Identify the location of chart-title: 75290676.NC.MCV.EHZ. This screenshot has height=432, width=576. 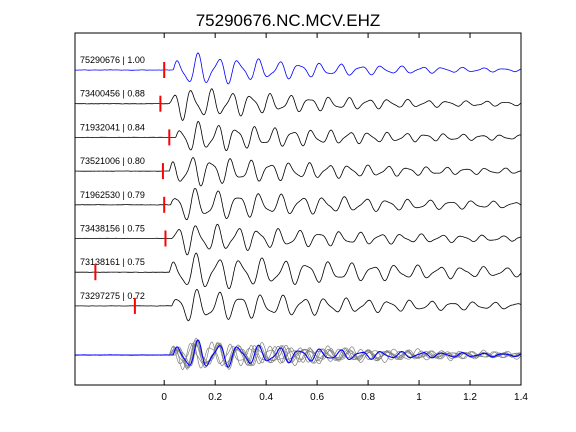
(288, 20).